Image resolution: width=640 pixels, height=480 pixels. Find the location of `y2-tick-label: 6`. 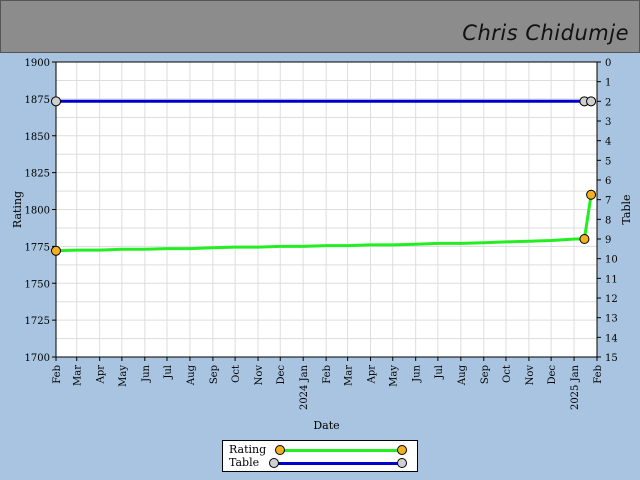

y2-tick-label: 6 is located at coordinates (608, 181).